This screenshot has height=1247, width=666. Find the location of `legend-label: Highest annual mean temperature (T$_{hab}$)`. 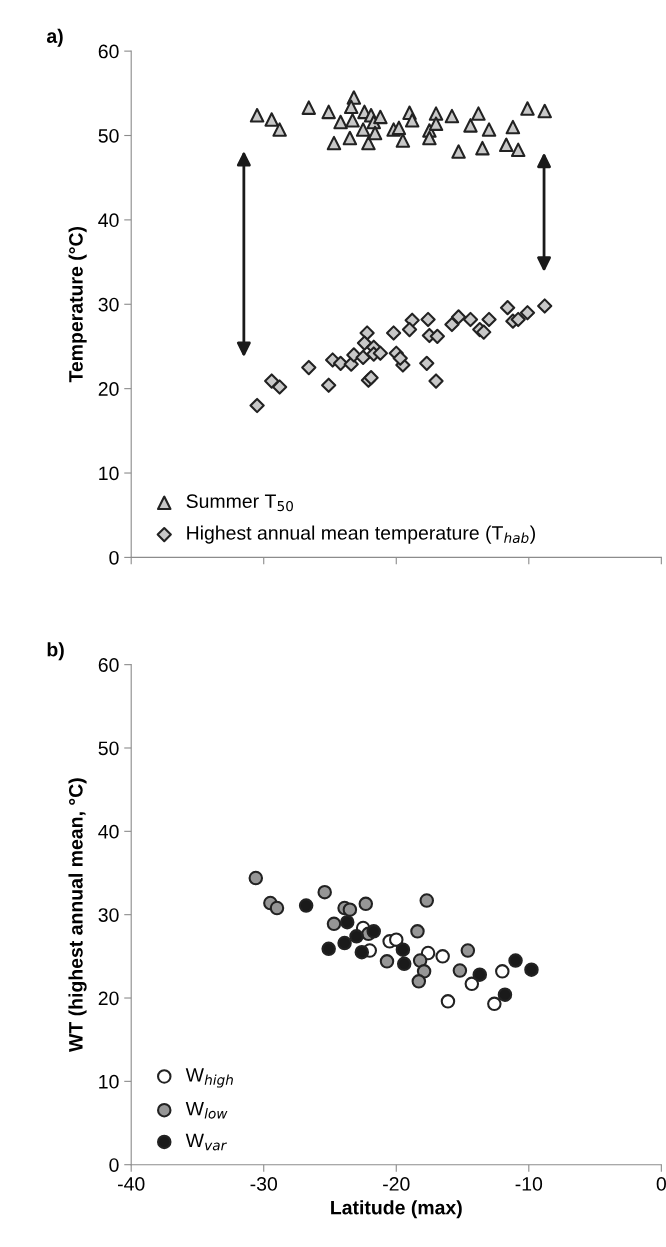

legend-label: Highest annual mean temperature (T$_{hab}$) is located at coordinates (361, 534).